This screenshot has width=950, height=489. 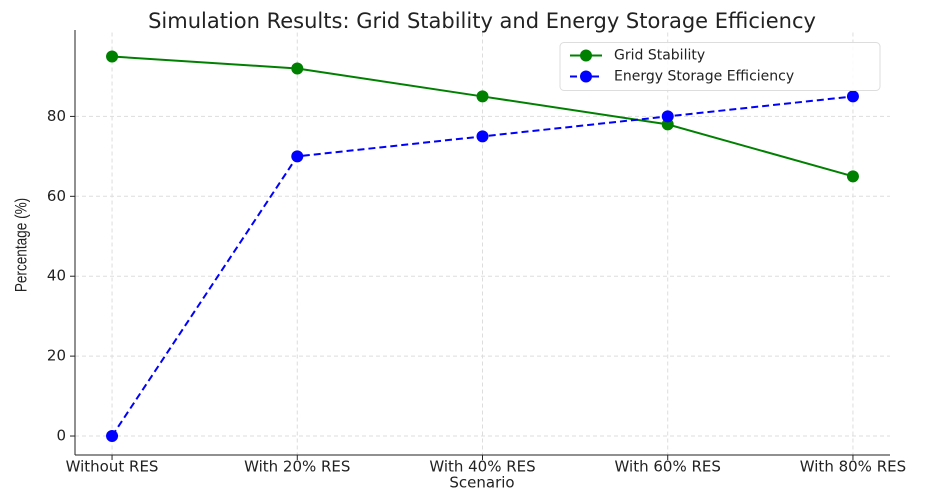 What do you see at coordinates (297, 467) in the screenshot?
I see `x-tick-label: With 20% RES` at bounding box center [297, 467].